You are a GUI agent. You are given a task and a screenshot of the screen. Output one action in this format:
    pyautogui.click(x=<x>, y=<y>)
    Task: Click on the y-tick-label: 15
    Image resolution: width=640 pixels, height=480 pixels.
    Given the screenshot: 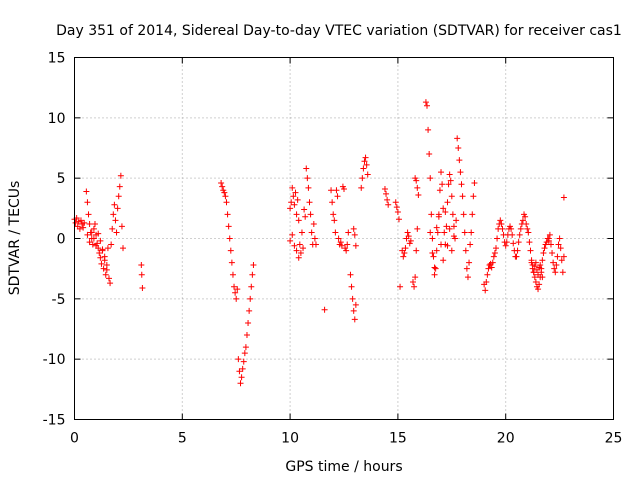 What is the action you would take?
    pyautogui.click(x=57, y=59)
    